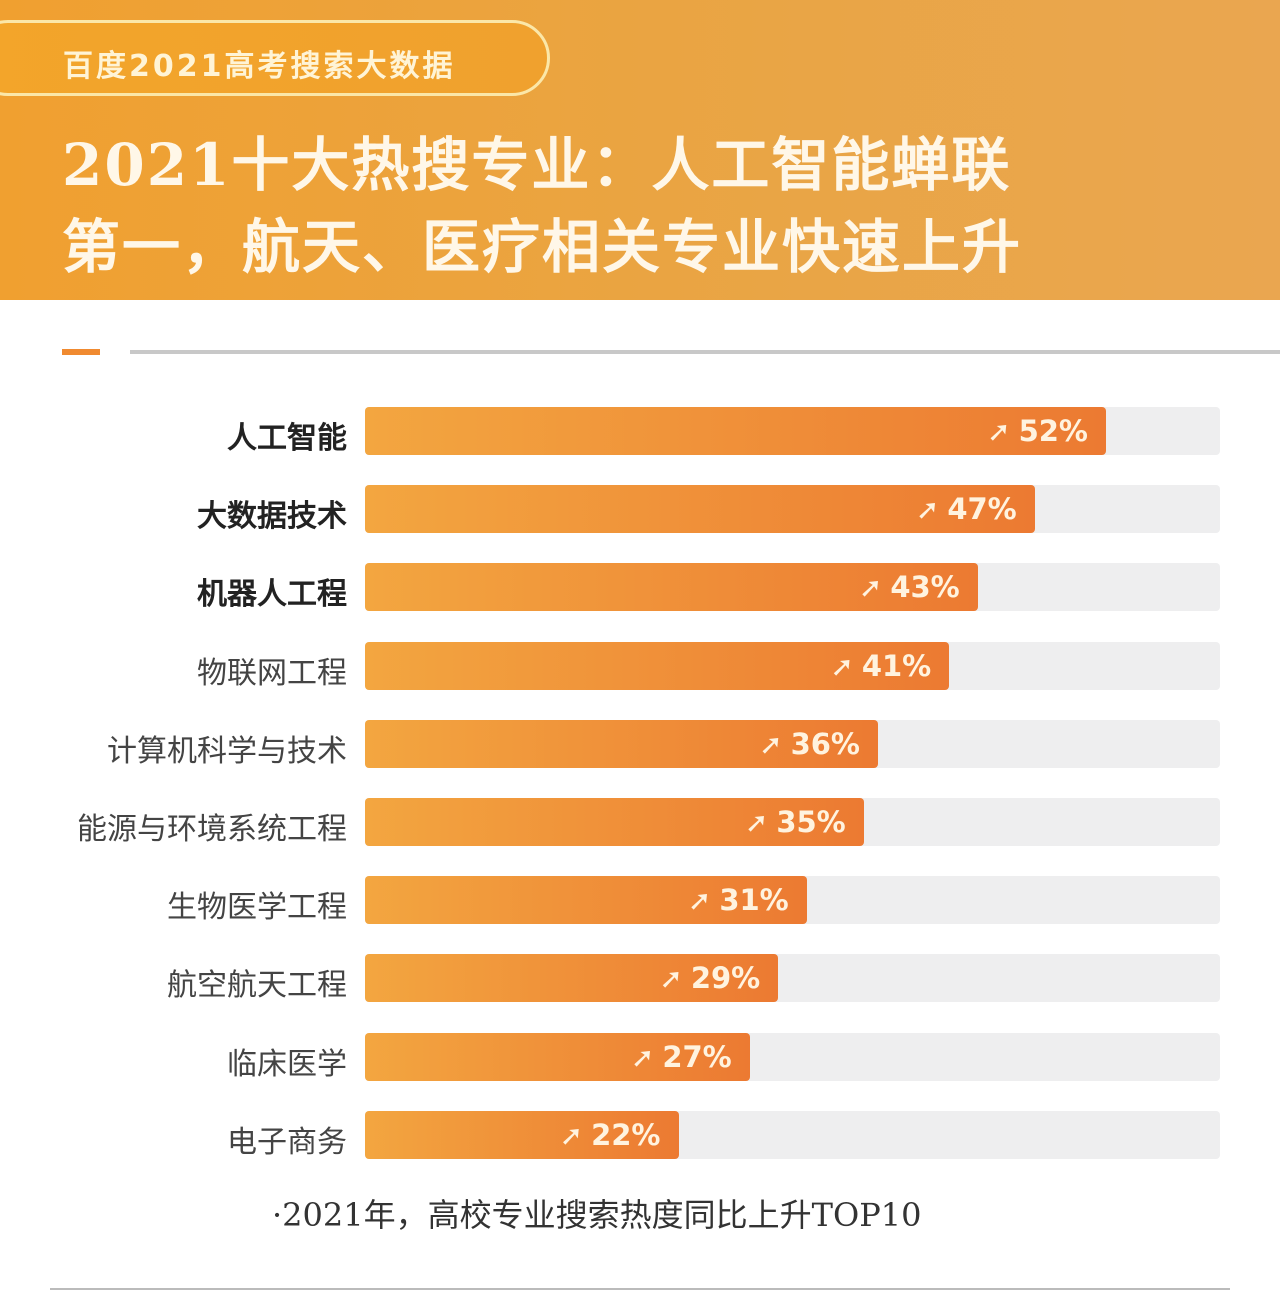 This screenshot has height=1294, width=1280. What do you see at coordinates (896, 509) in the screenshot?
I see `value-label: ➚ 47%` at bounding box center [896, 509].